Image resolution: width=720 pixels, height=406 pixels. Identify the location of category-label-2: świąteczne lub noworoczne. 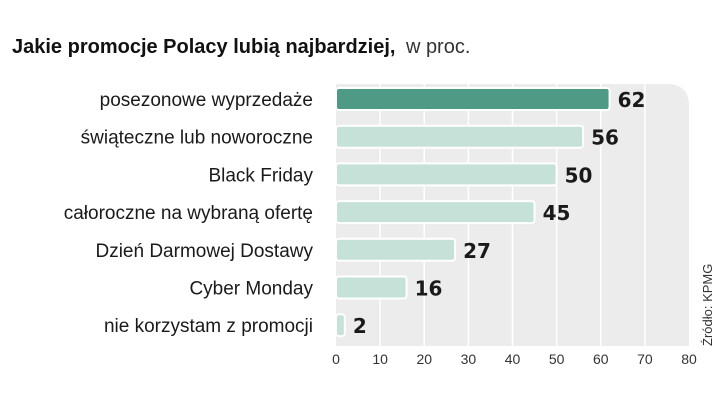
(197, 138).